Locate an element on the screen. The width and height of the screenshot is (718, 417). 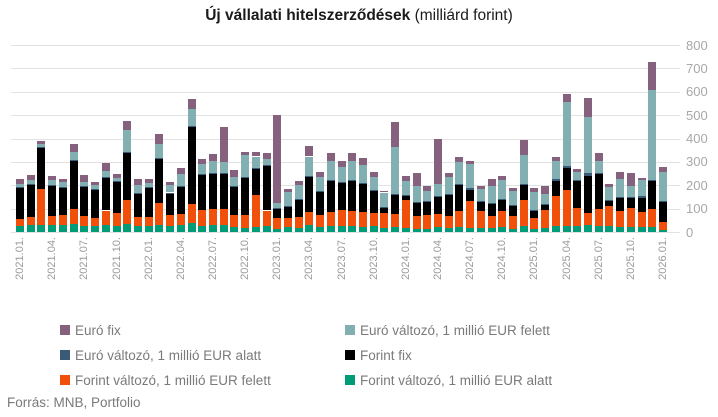
x-tick-text: 2023.01. is located at coordinates (277, 258).